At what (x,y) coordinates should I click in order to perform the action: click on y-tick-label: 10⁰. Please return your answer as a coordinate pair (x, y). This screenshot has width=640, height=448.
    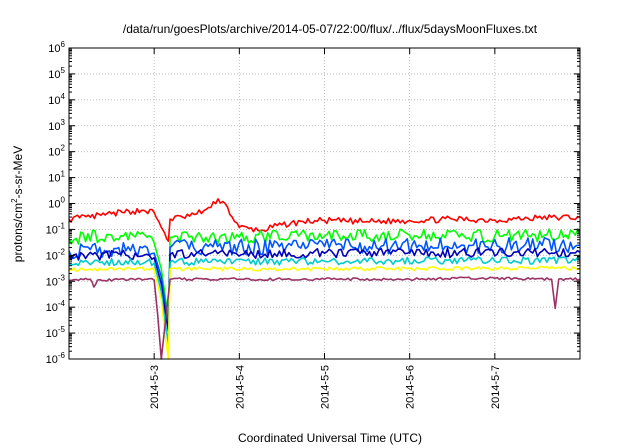
    Looking at the image, I should click on (56, 203).